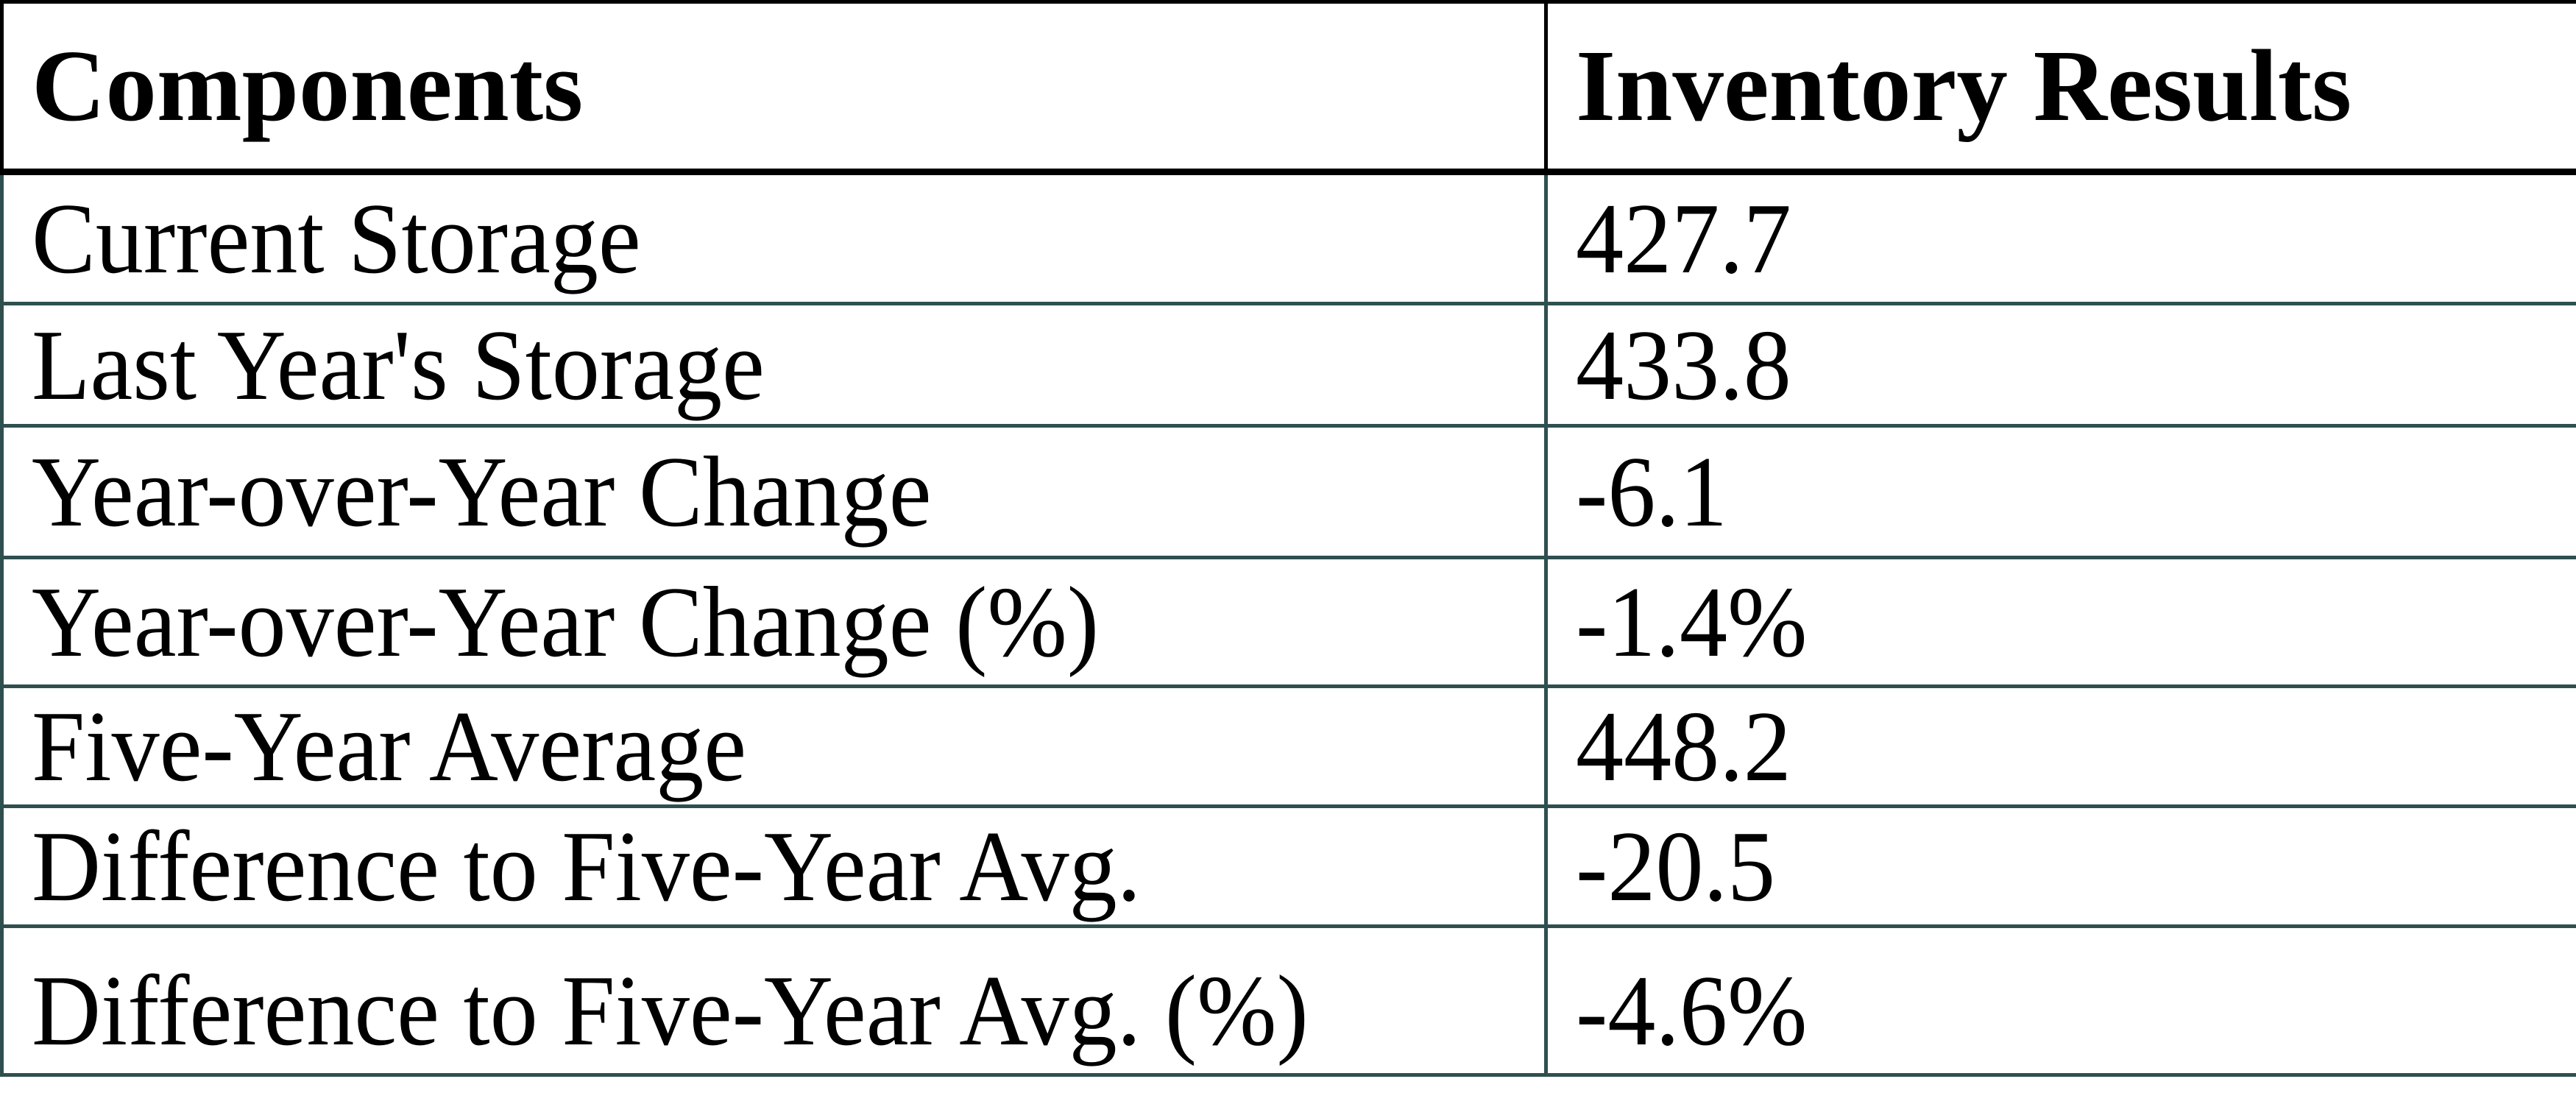 This screenshot has height=1104, width=2576. I want to click on component-label: Year-over-Year Change, so click(482, 492).